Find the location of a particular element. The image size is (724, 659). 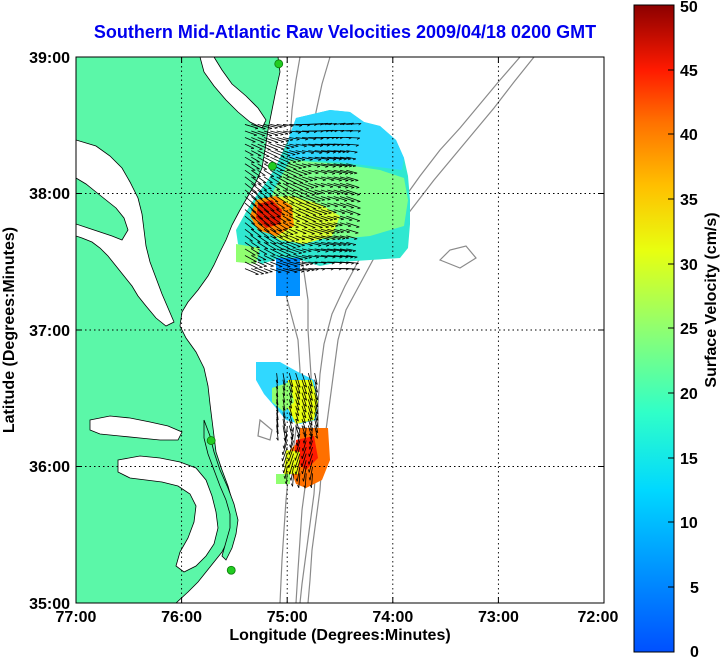

y-tick-label: 39:00 is located at coordinates (49, 58).